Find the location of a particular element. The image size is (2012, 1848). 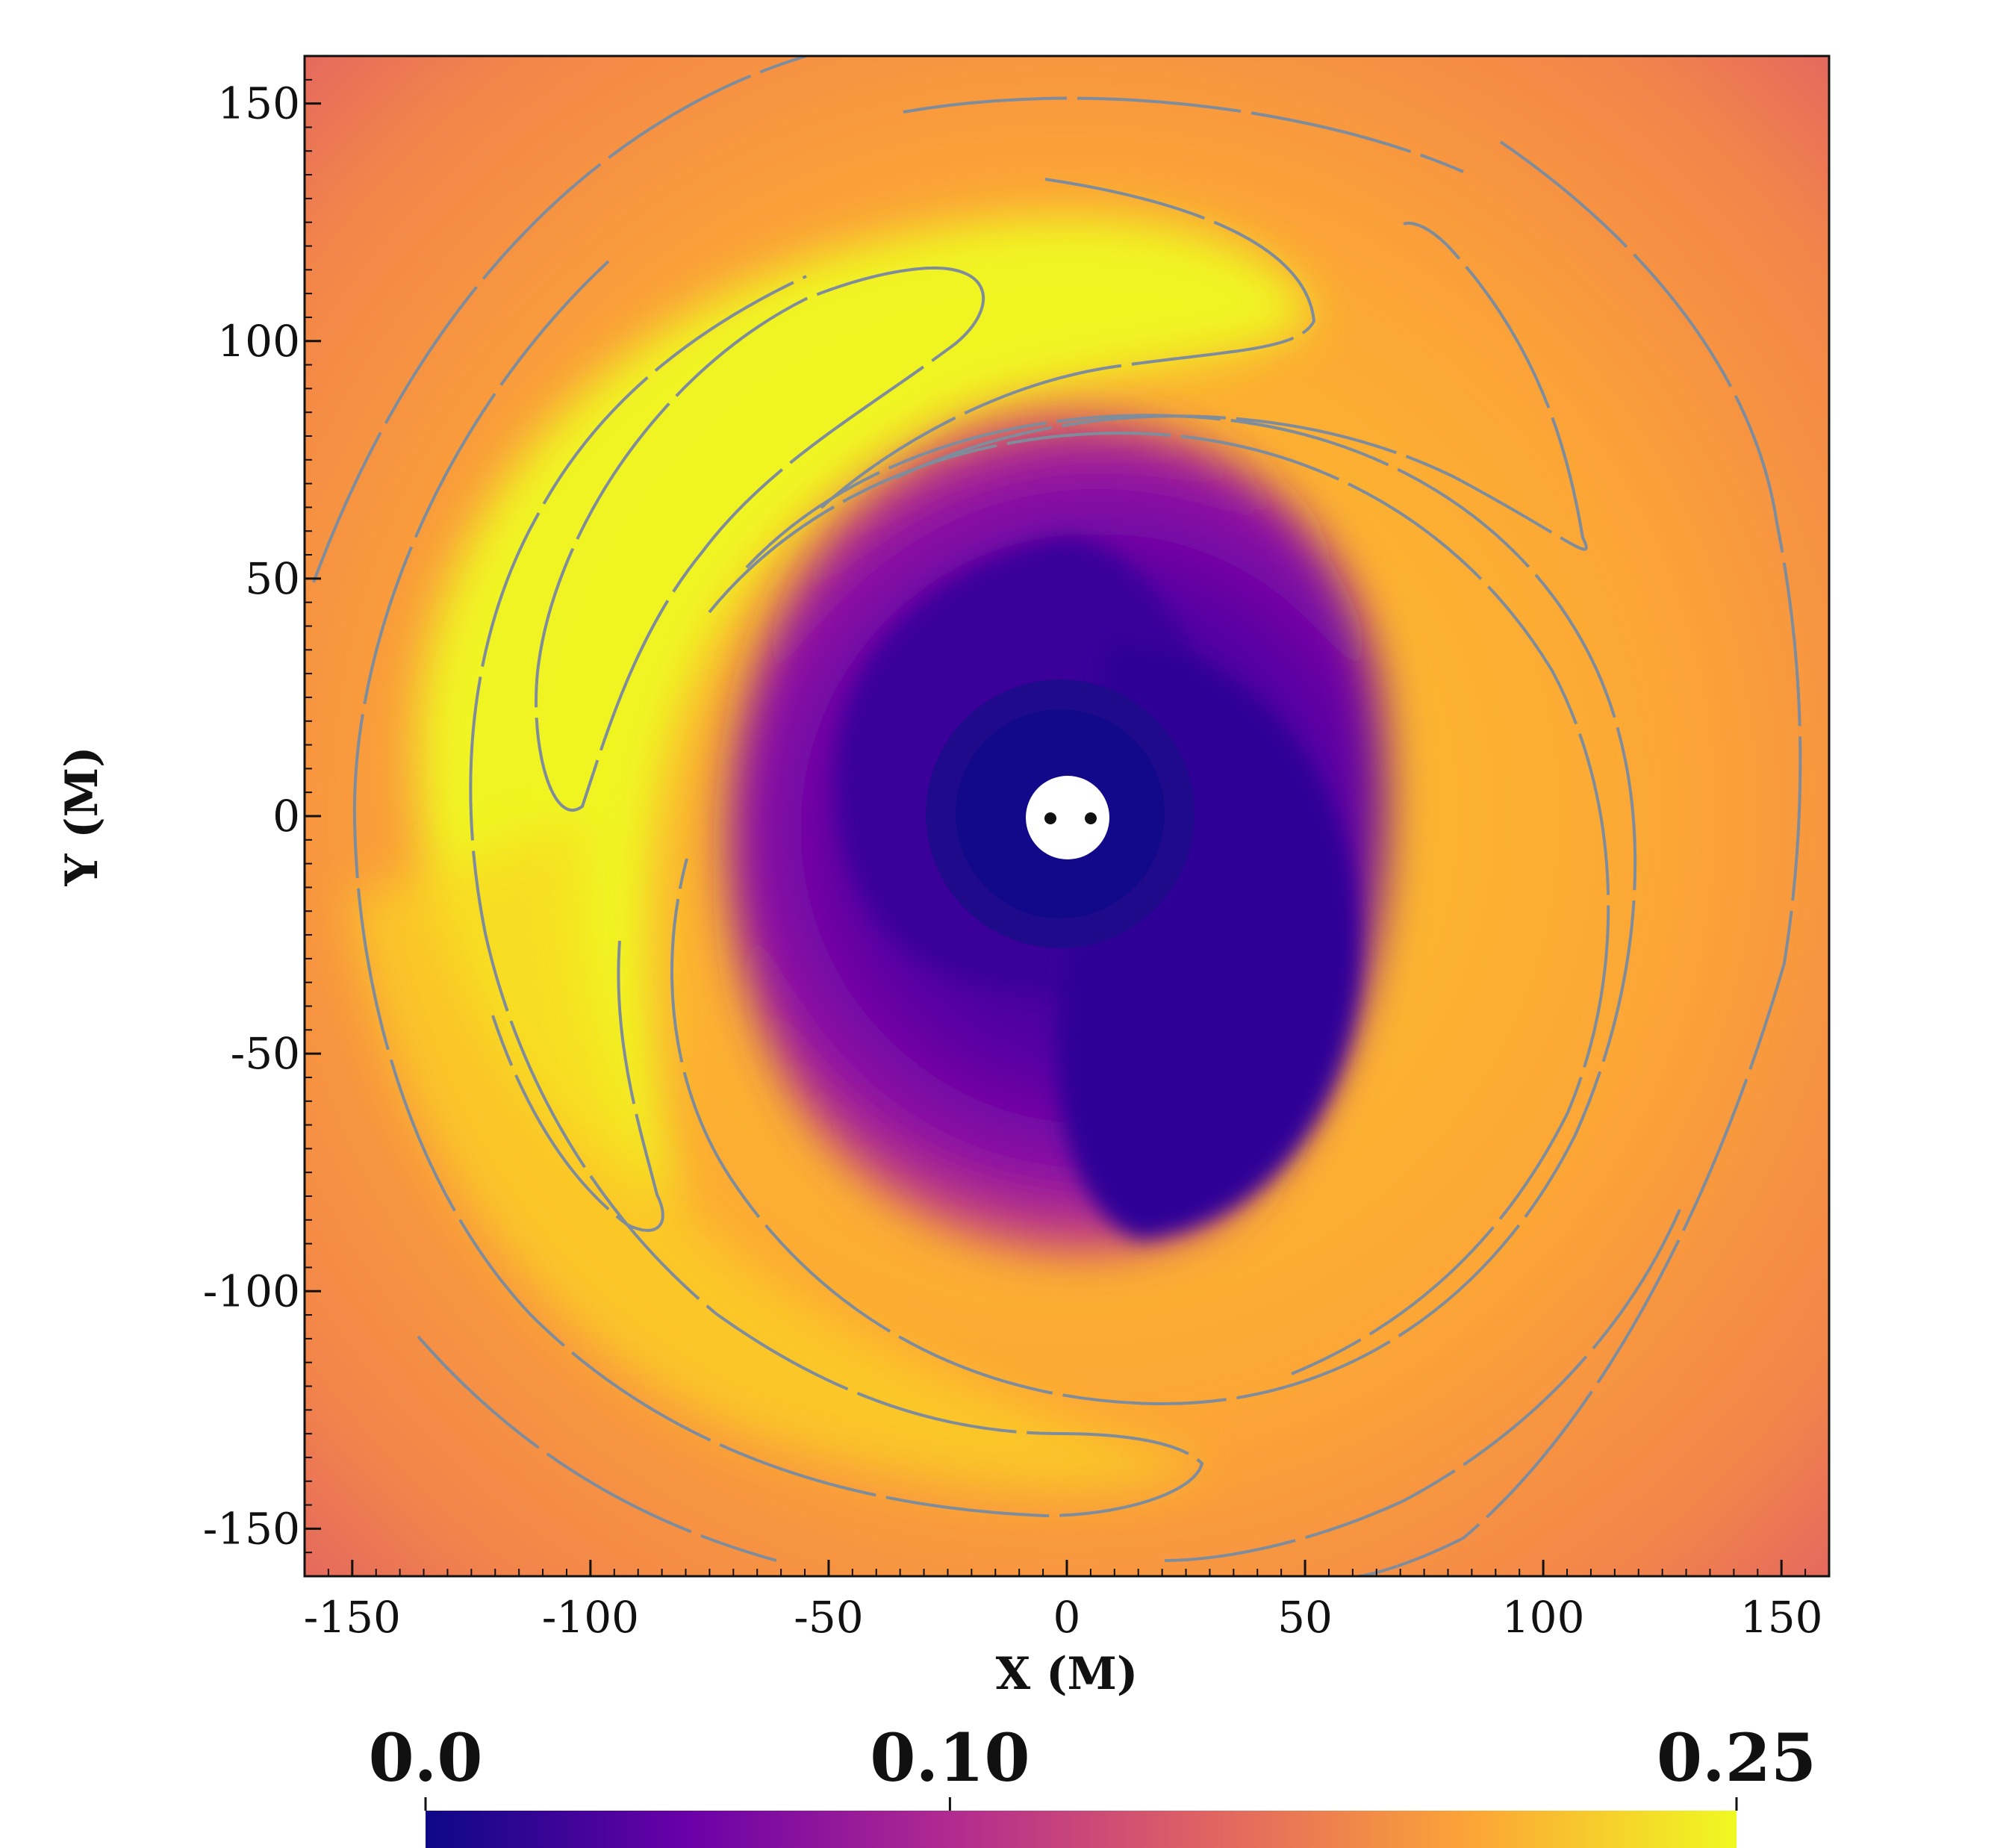

contour-outer-top is located at coordinates (1183, 134).